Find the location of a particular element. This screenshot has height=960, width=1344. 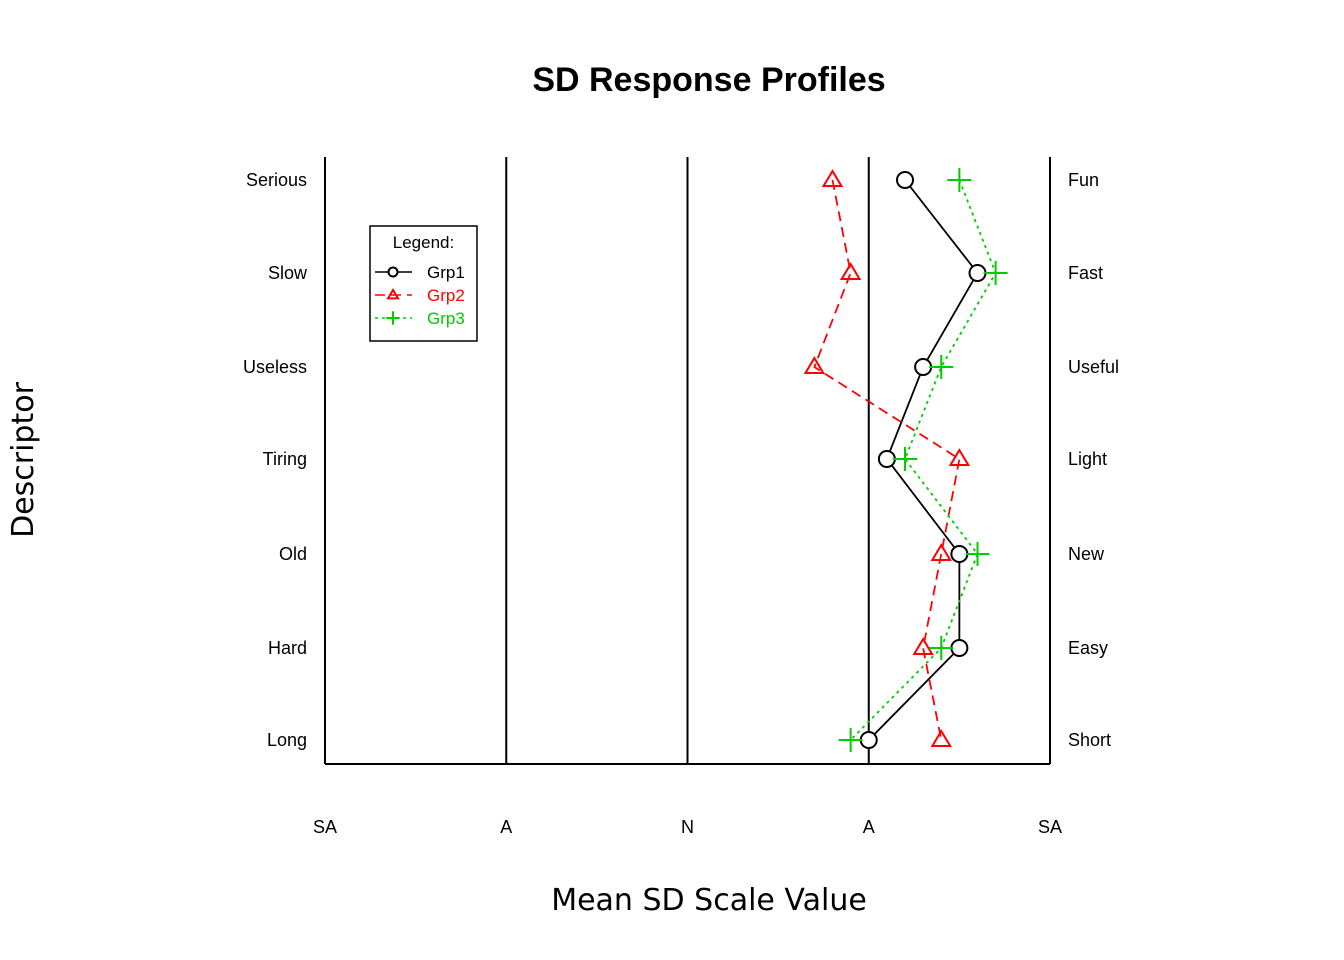

legend-marker-grp3 is located at coordinates (393, 318).